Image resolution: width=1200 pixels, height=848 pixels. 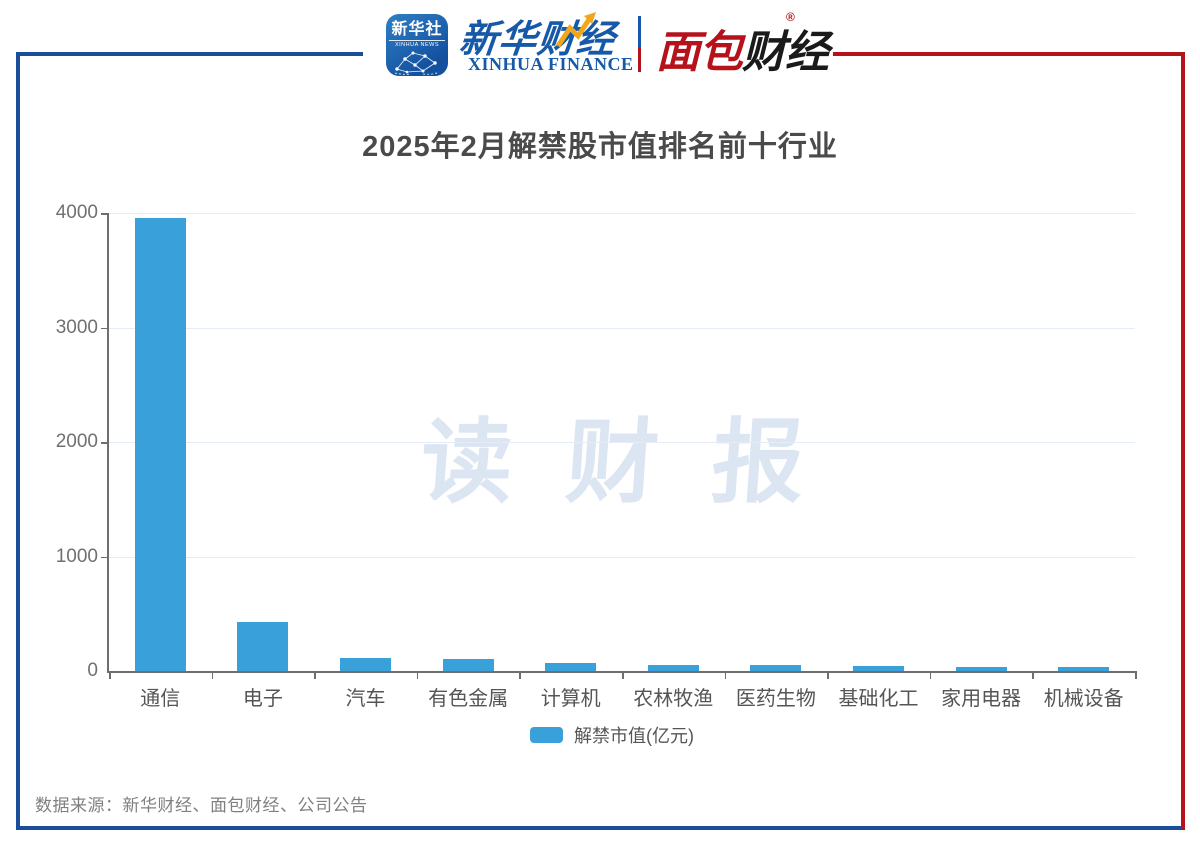 I want to click on x-category-label: 有色金属, so click(x=468, y=699).